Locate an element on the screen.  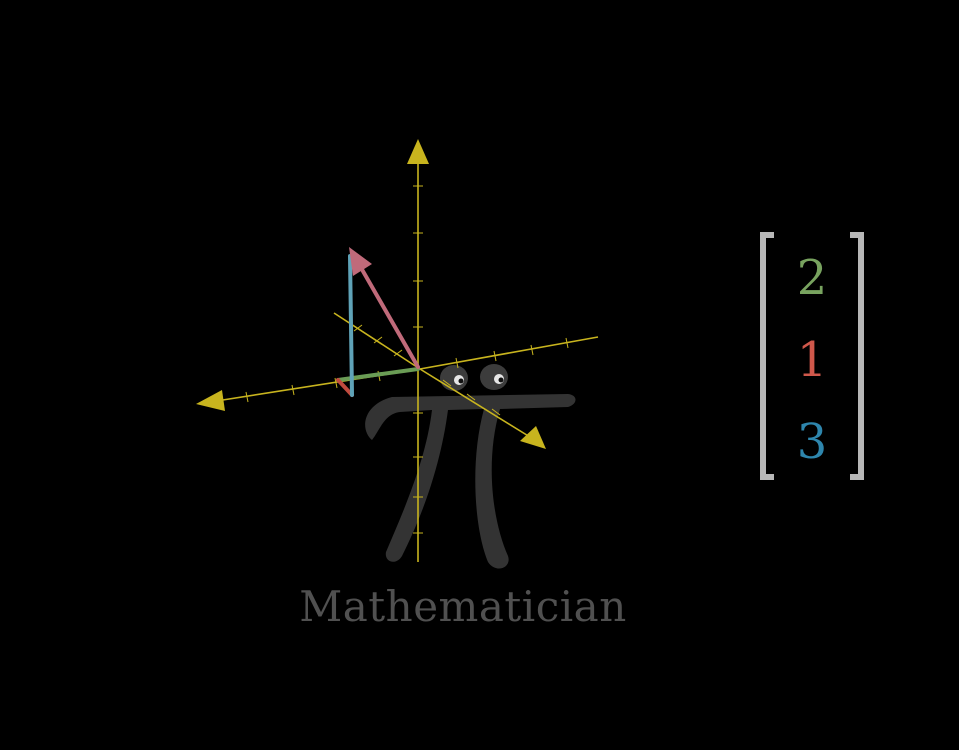
column-vector-matrix: 2 1 3 is located at coordinates (812, 358).